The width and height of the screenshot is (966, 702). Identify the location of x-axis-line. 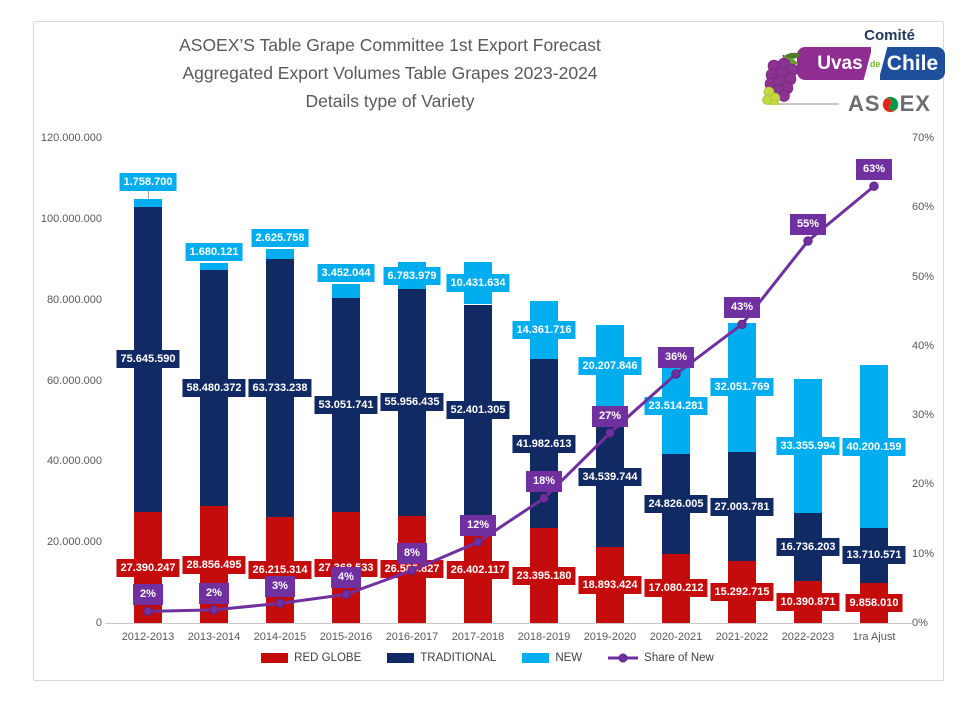
(509, 623).